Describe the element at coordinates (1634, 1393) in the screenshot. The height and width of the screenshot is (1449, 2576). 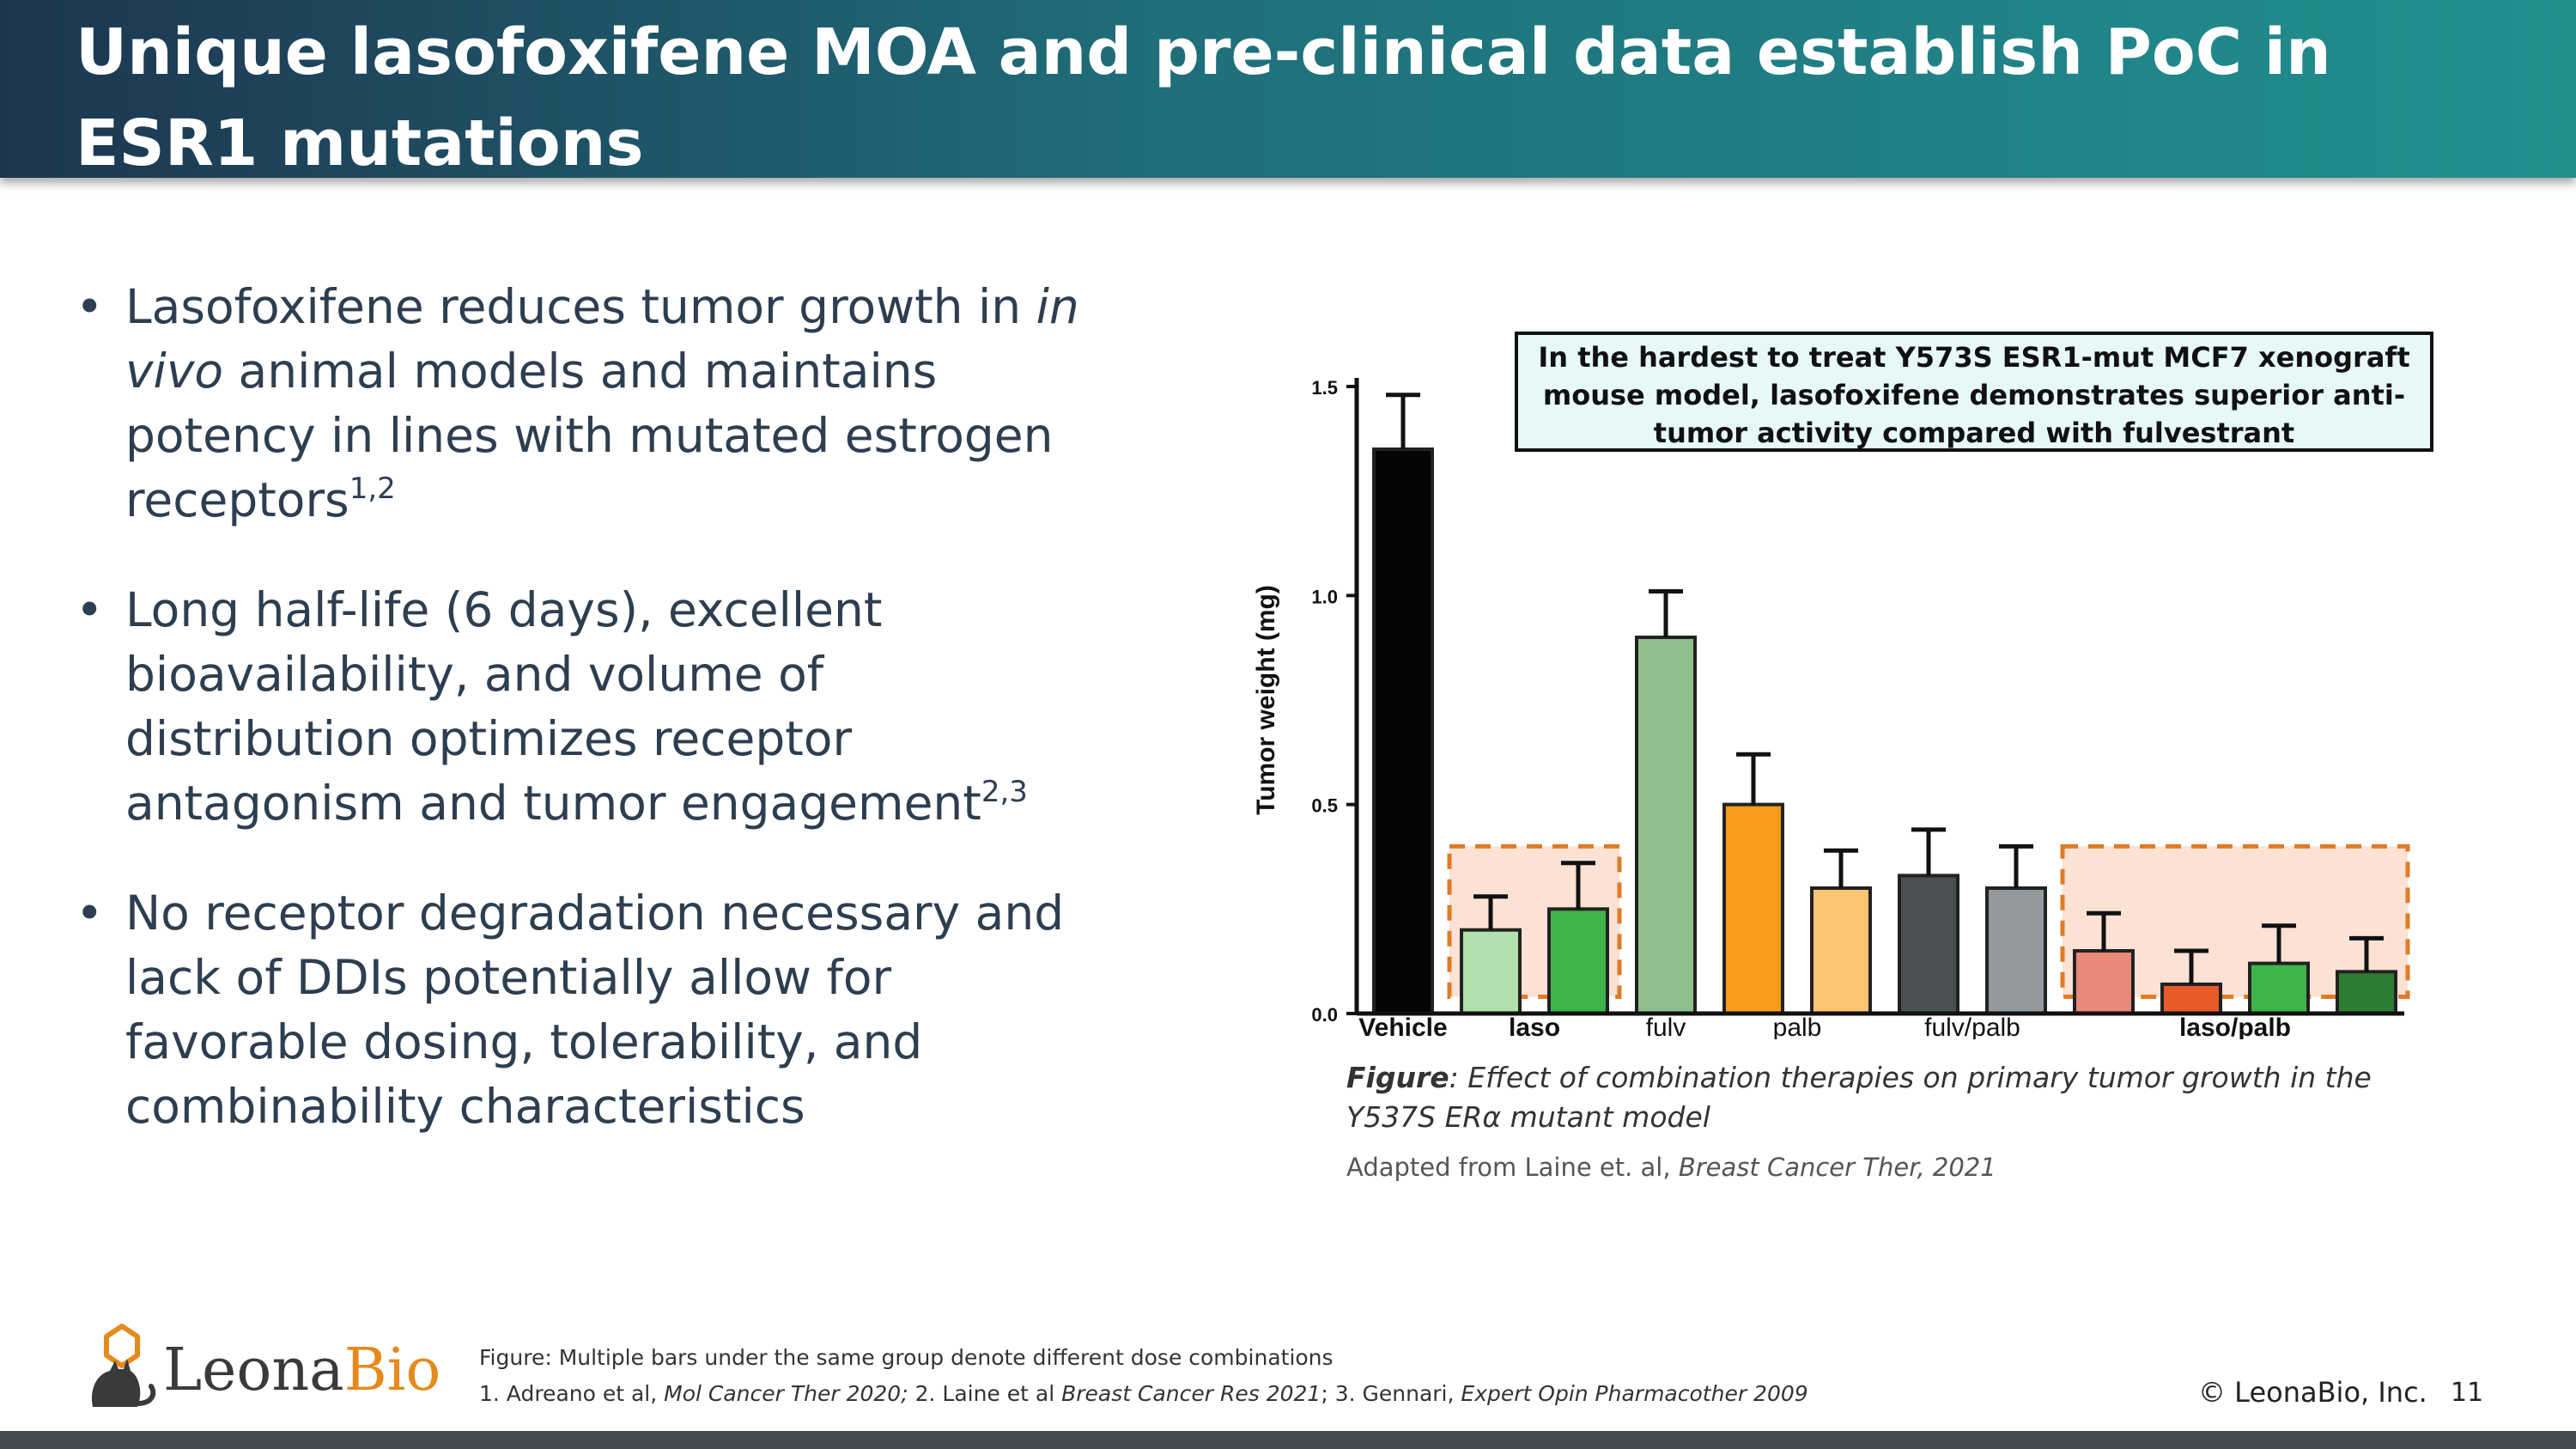
I see `ref-journal: Expert Opin Pharmacother 2009` at that location.